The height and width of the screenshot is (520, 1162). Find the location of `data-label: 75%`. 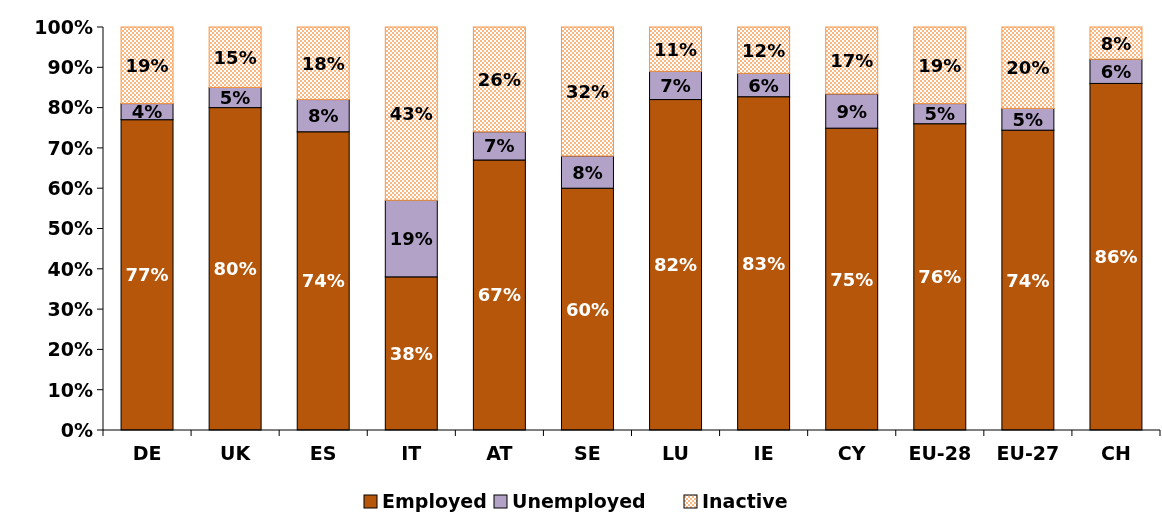

data-label: 75% is located at coordinates (852, 279).